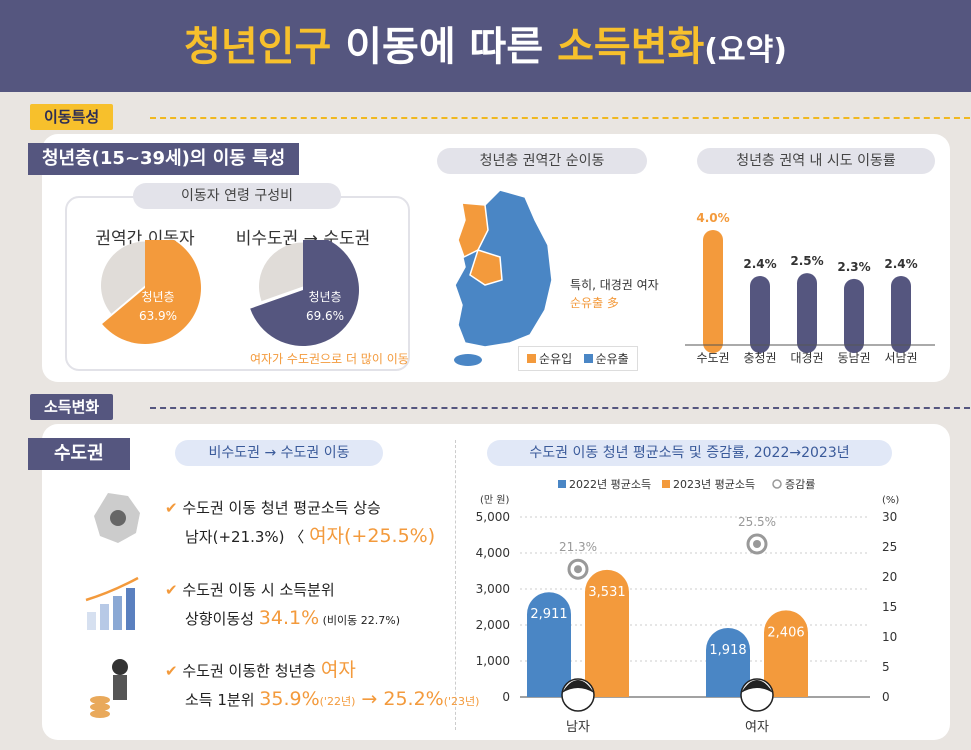 Image resolution: width=971 pixels, height=750 pixels. What do you see at coordinates (889, 637) in the screenshot?
I see `y2-tick-label: 10` at bounding box center [889, 637].